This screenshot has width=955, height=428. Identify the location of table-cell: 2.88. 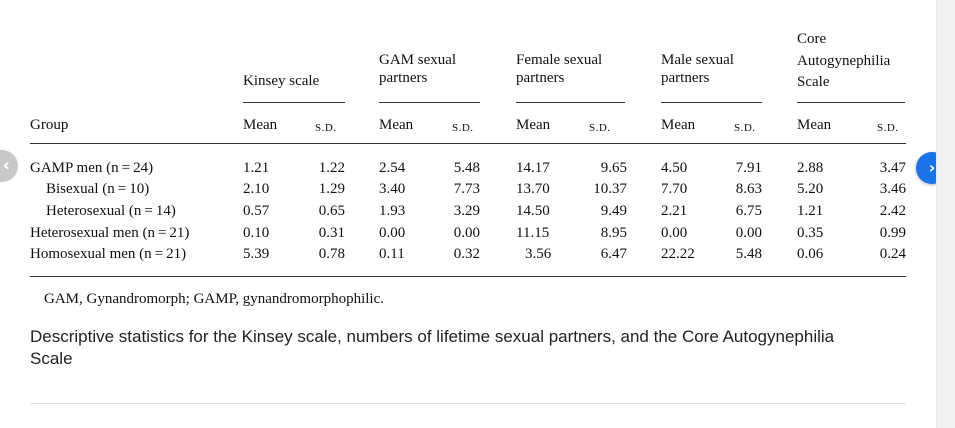
(810, 168).